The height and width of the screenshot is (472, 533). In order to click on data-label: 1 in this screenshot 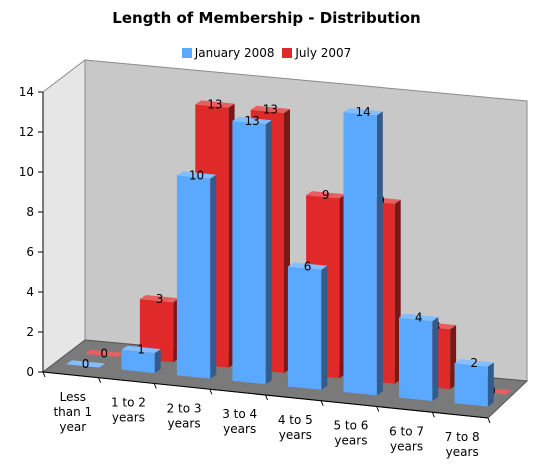, I will do `click(141, 350)`.